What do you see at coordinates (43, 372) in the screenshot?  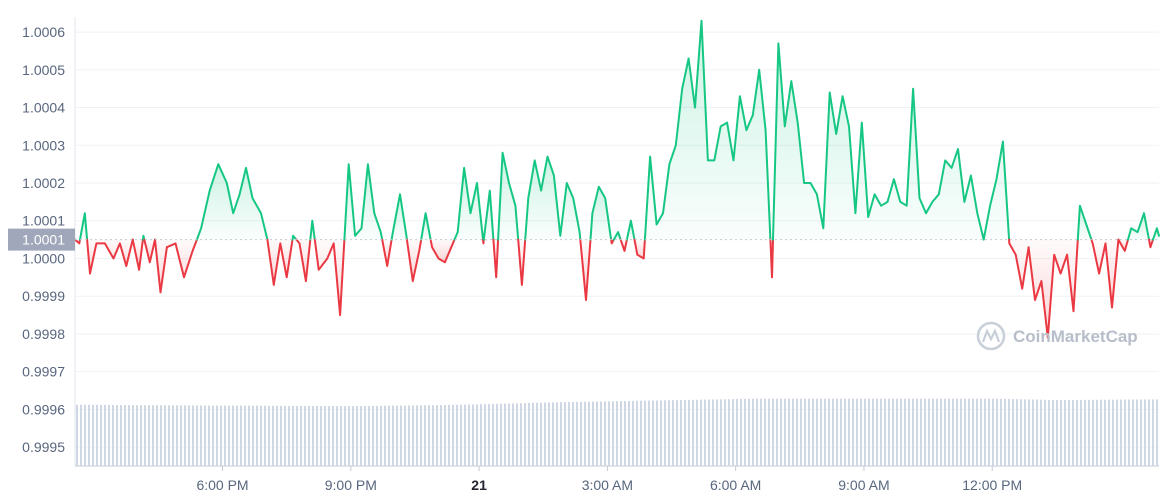 I see `y-tick-label: 0.9997` at bounding box center [43, 372].